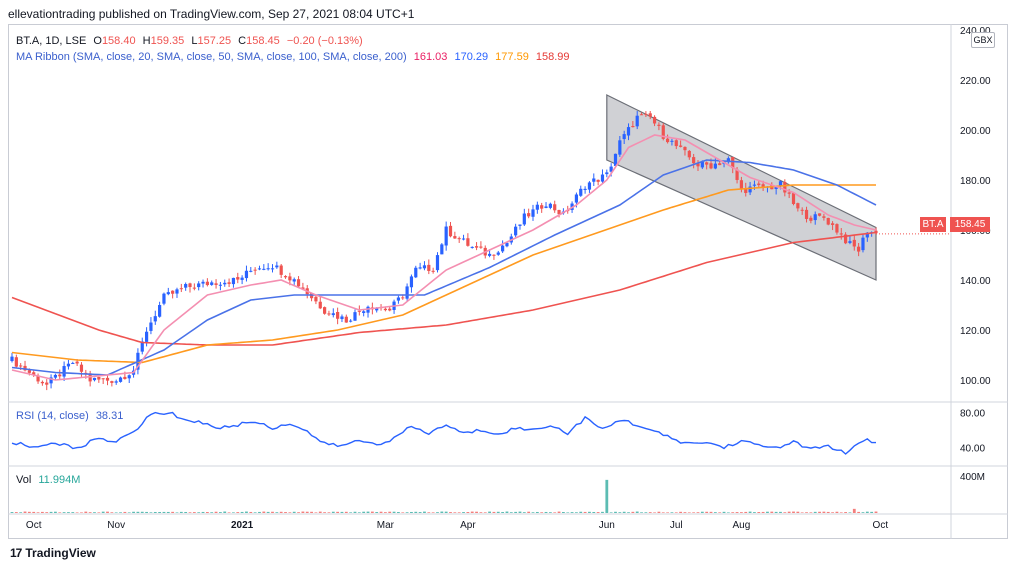 Image resolution: width=1024 pixels, height=570 pixels. I want to click on high-label: H, so click(146, 41).